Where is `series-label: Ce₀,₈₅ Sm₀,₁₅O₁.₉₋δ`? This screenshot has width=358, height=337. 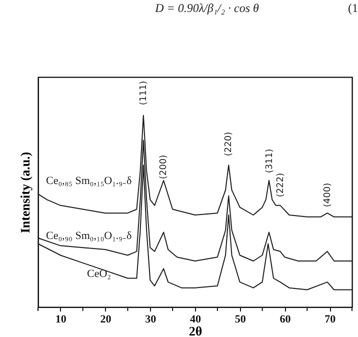
series-label: Ce₀,₈₅ Sm₀,₁₅O₁.₉₋δ is located at coordinates (89, 181).